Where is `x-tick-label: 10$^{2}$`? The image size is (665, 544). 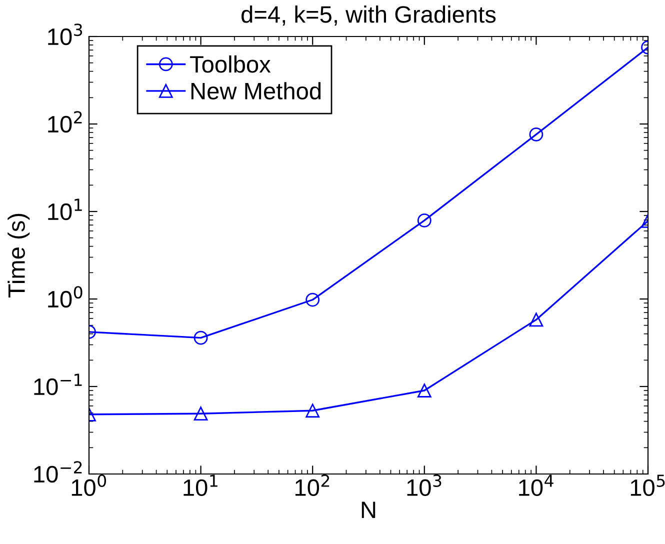
x-tick-label: 10$^{2}$ is located at coordinates (313, 485).